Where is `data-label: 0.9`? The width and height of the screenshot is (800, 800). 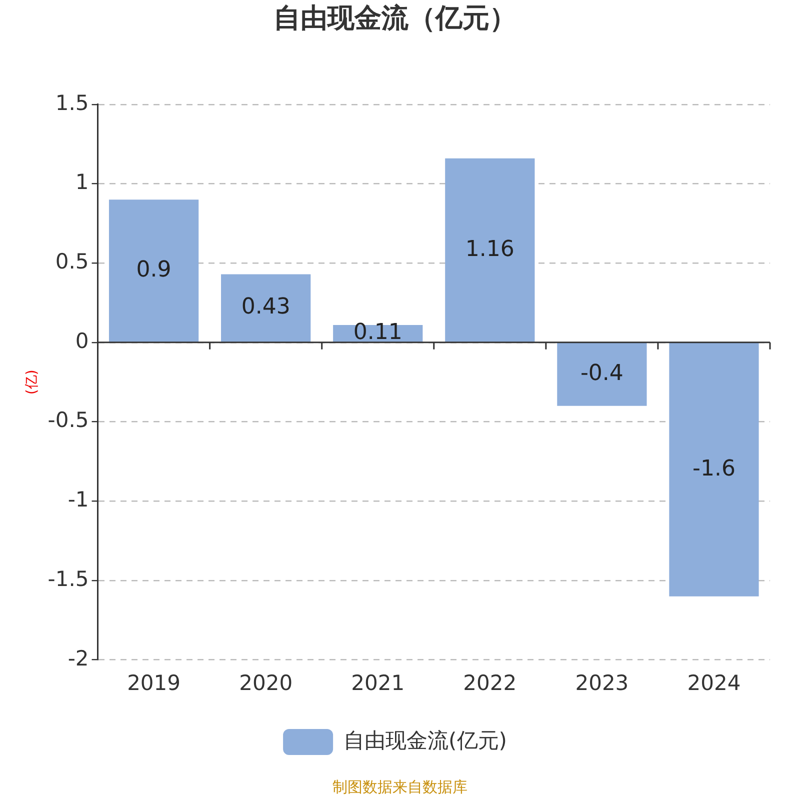
data-label: 0.9 is located at coordinates (154, 269).